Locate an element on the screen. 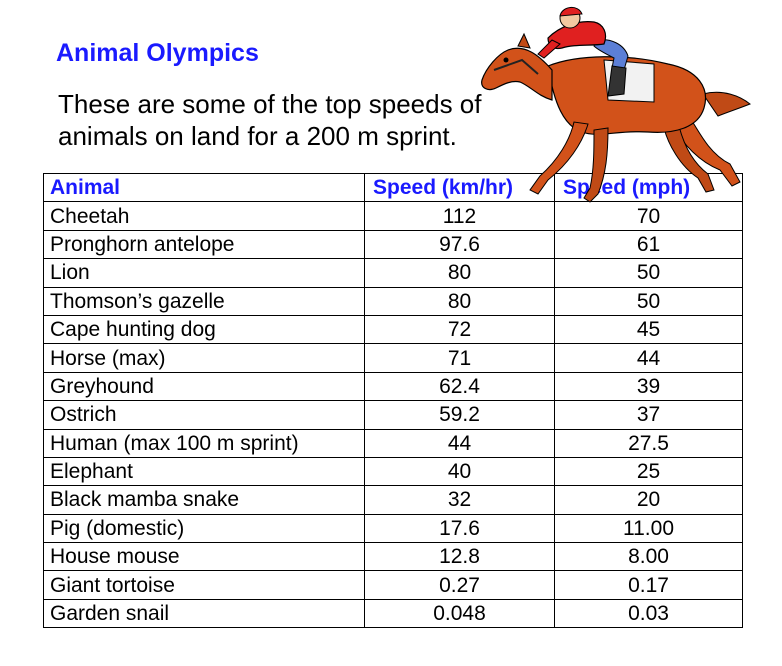 This screenshot has width=782, height=666. cell-speed-kmh: 97.6 is located at coordinates (459, 244).